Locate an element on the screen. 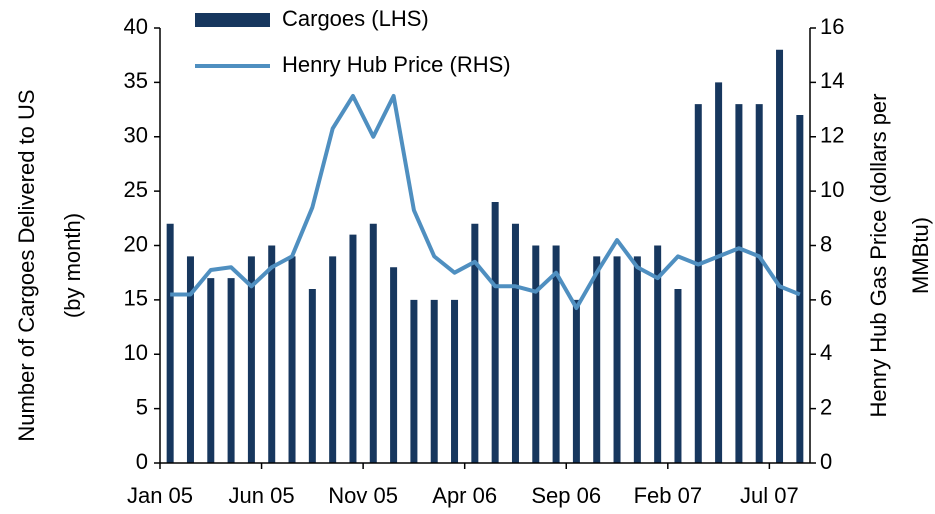 Image resolution: width=935 pixels, height=514 pixels. y2-tick-label: 8 is located at coordinates (826, 243).